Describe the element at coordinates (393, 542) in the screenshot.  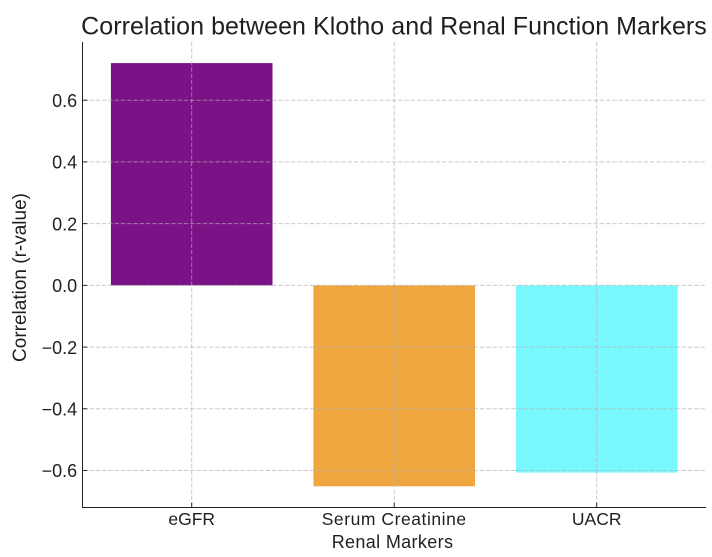
I see `svg-text: Renal Markers` at that location.